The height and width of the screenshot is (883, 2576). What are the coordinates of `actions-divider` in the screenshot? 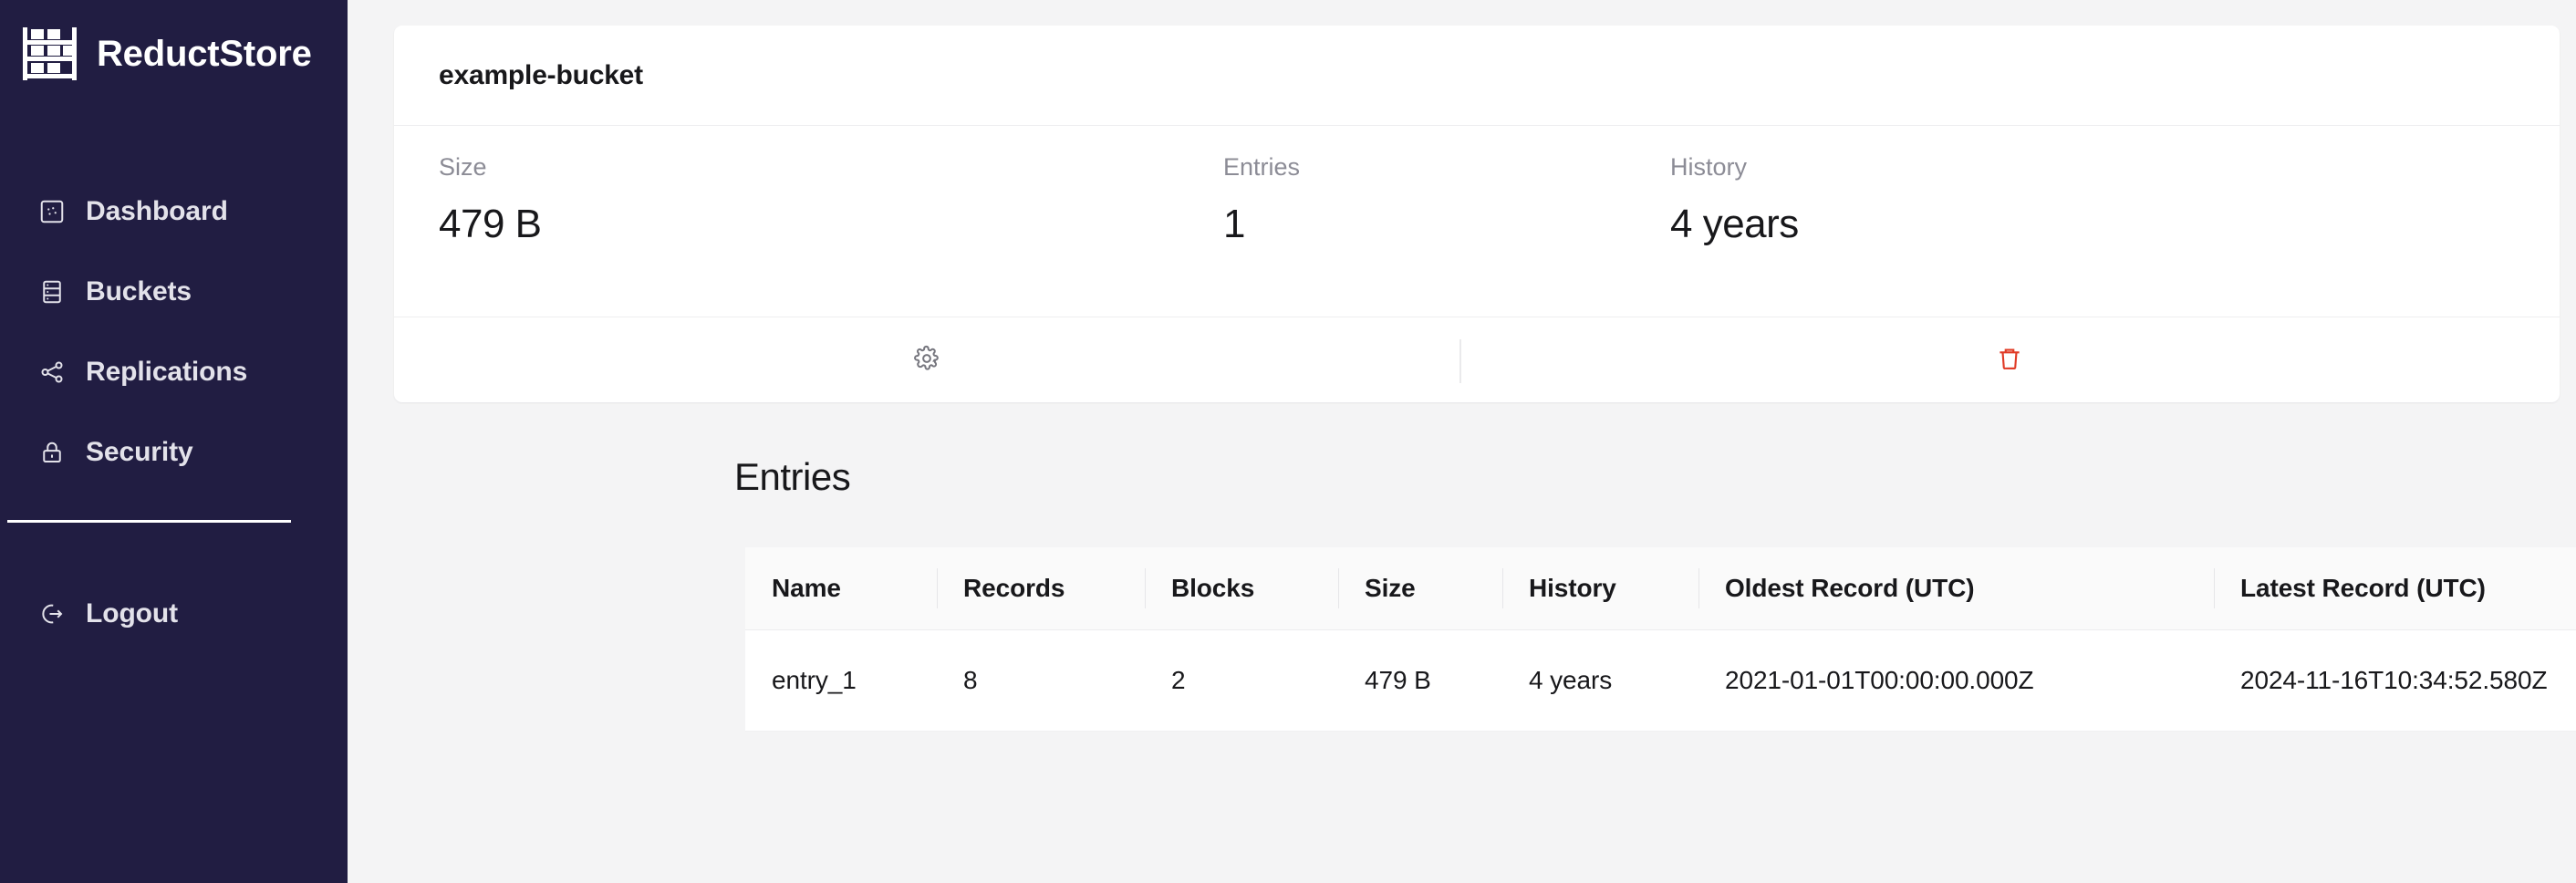 It's located at (1460, 361).